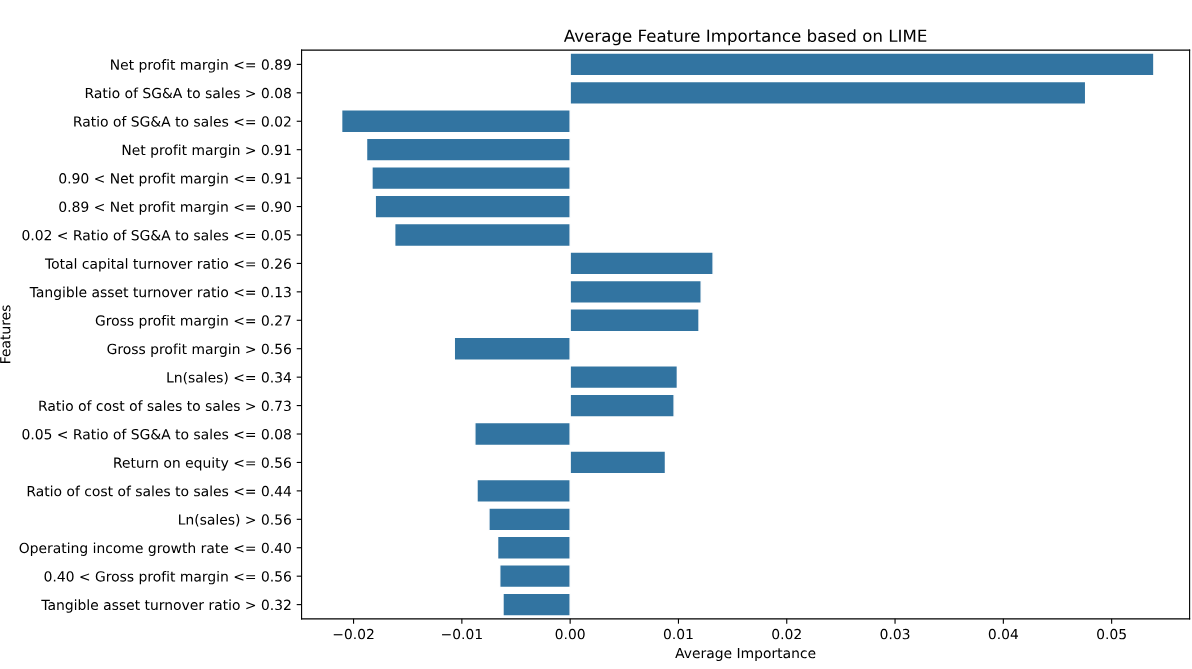  What do you see at coordinates (353, 634) in the screenshot?
I see `x-tick-label: −0.02` at bounding box center [353, 634].